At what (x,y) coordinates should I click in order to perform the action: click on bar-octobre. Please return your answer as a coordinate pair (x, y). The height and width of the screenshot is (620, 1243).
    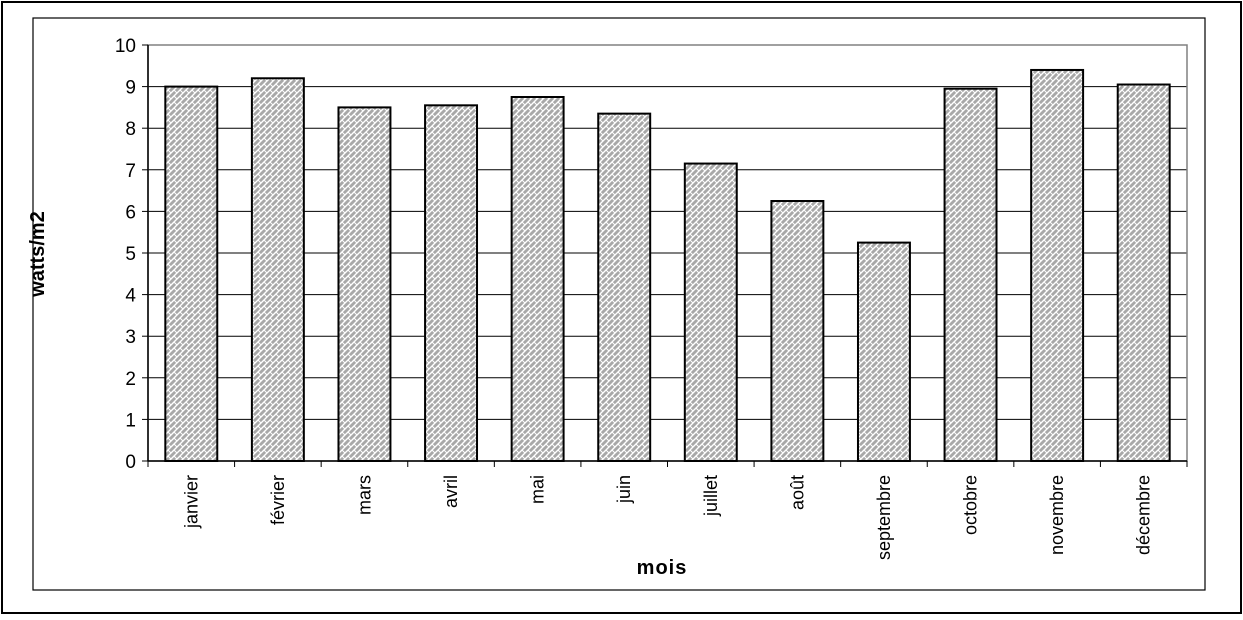
    Looking at the image, I should click on (970, 275).